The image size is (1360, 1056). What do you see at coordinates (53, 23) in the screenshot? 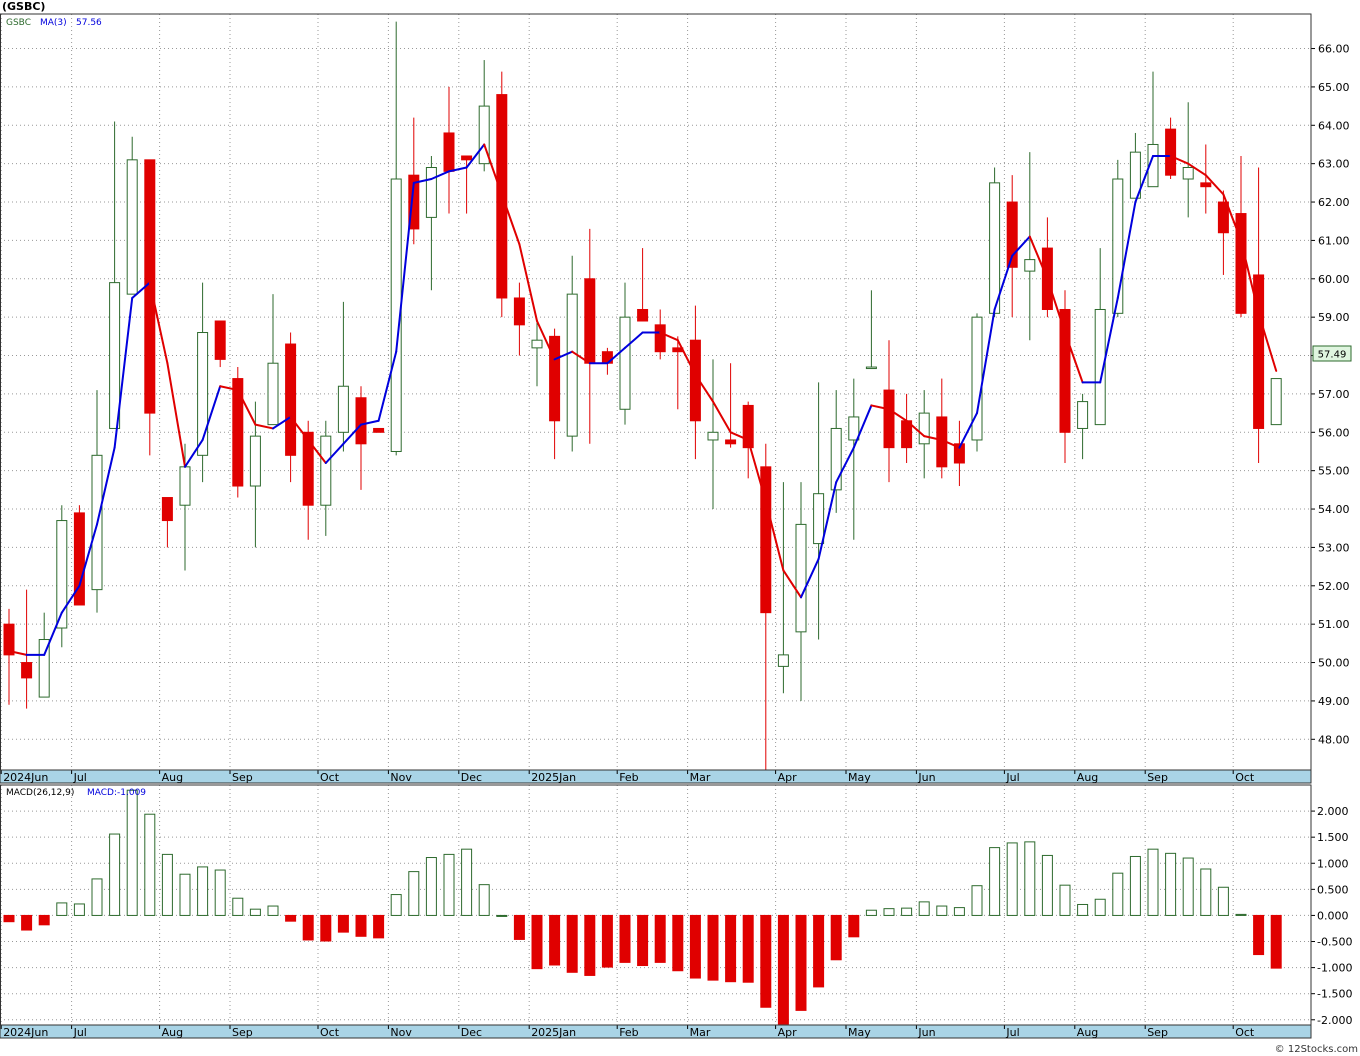
I see `price-legend-ma-label: MA(3)` at bounding box center [53, 23].